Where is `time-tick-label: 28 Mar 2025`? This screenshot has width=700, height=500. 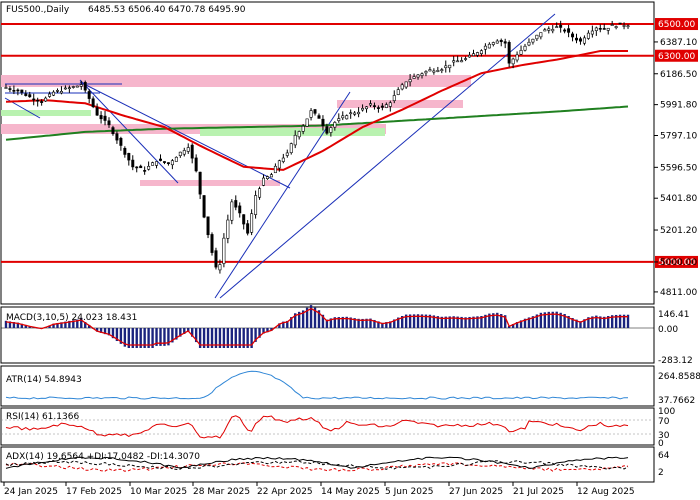 time-tick-label: 28 Mar 2025 is located at coordinates (221, 492).